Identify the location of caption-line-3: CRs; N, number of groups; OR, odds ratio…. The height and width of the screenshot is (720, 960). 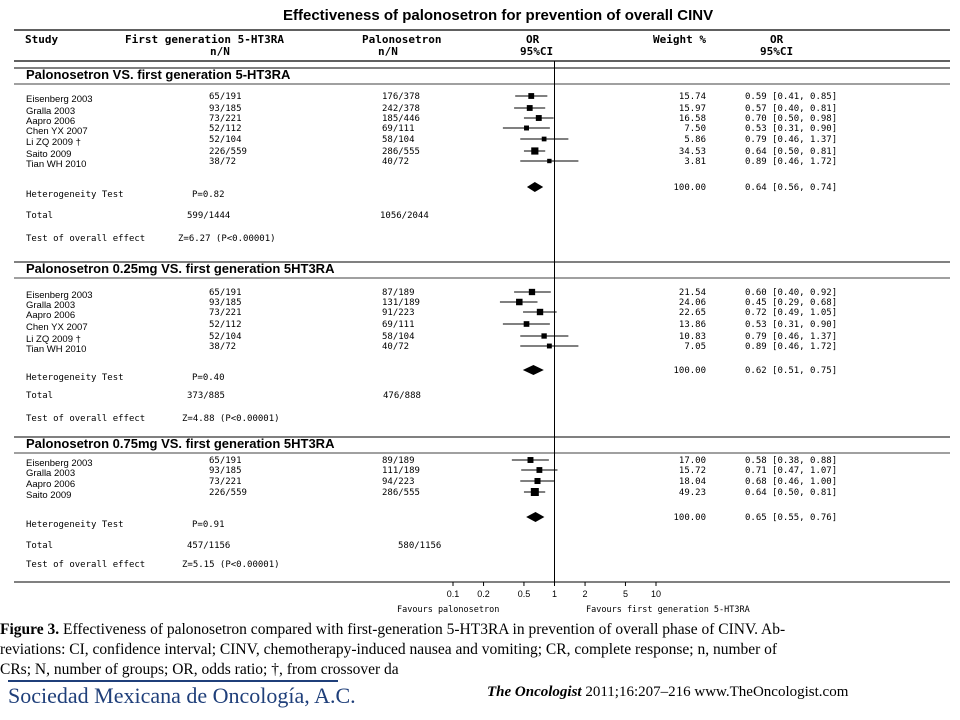
(199, 669).